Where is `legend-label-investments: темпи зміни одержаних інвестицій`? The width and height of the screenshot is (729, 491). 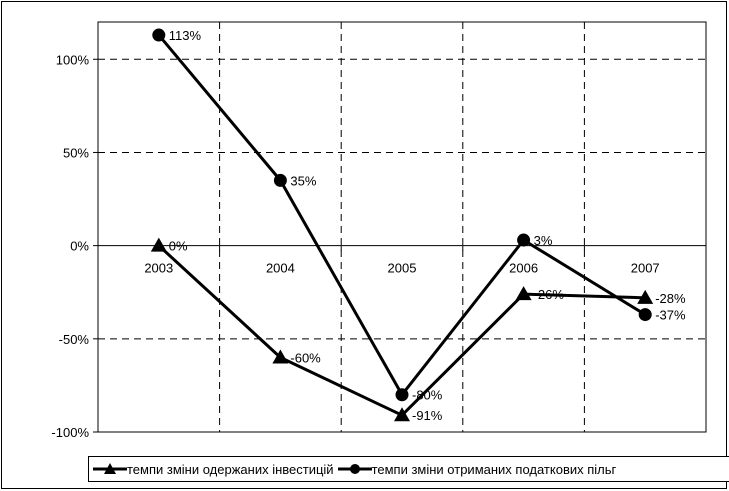 legend-label-investments: темпи зміни одержаних інвестицій is located at coordinates (230, 469).